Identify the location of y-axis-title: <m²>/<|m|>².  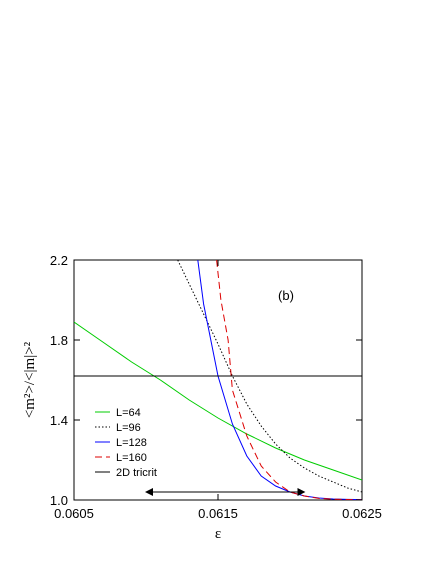
(30, 379).